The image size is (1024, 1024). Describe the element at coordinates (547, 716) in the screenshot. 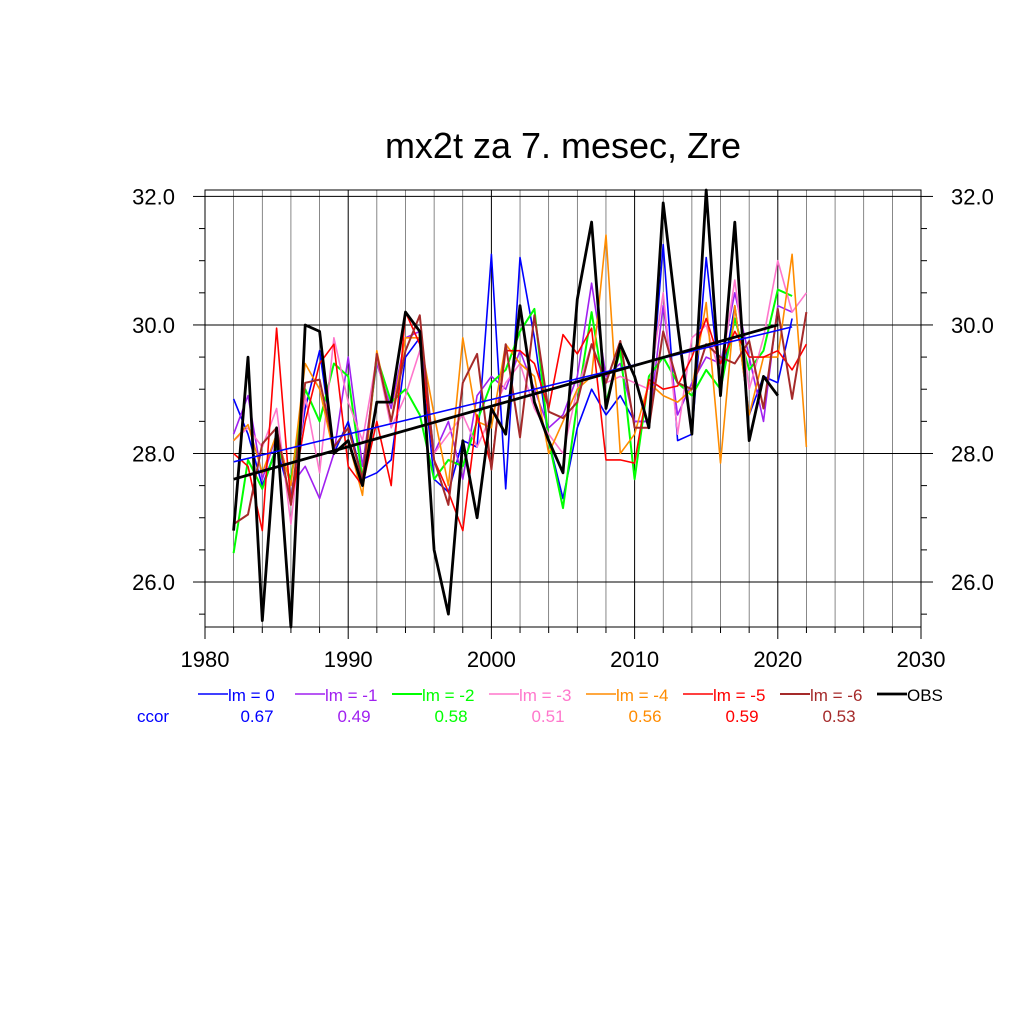

I see `legend-ccor-value: 0.51` at that location.